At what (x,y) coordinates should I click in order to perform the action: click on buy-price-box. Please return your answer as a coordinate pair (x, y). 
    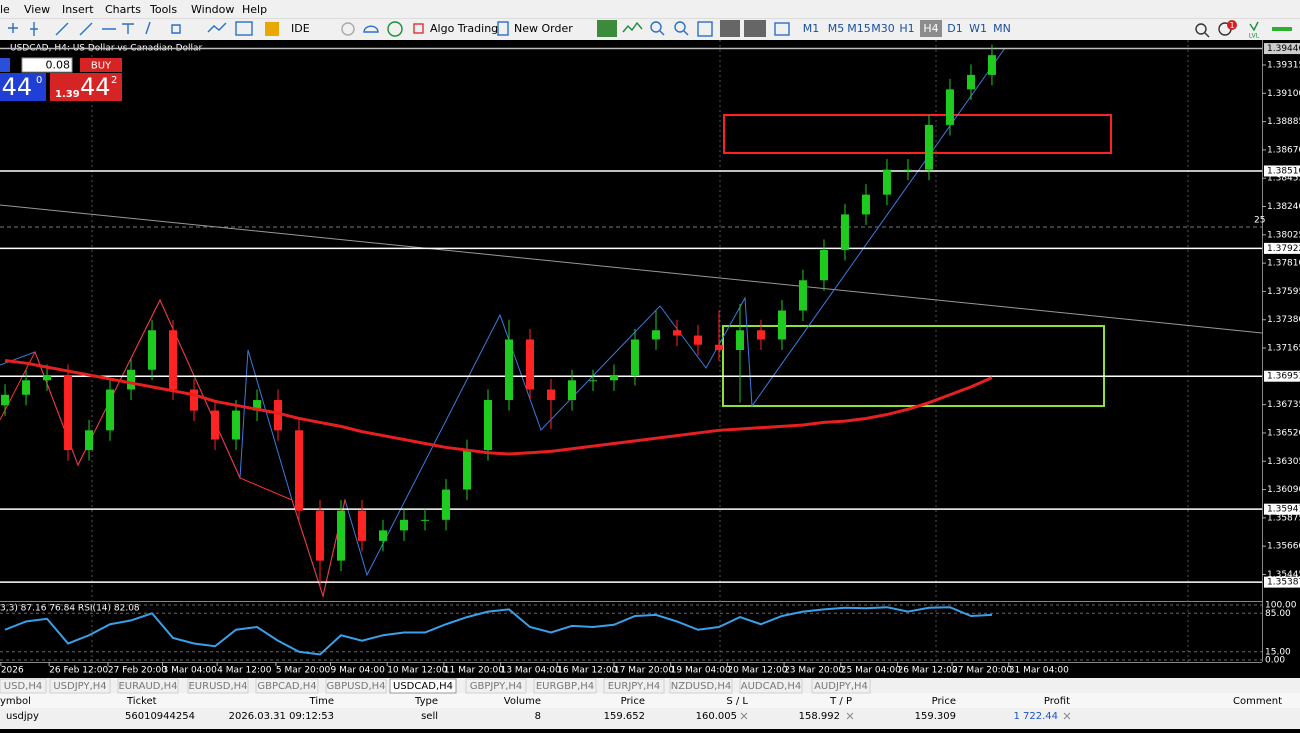
    Looking at the image, I should click on (86, 87).